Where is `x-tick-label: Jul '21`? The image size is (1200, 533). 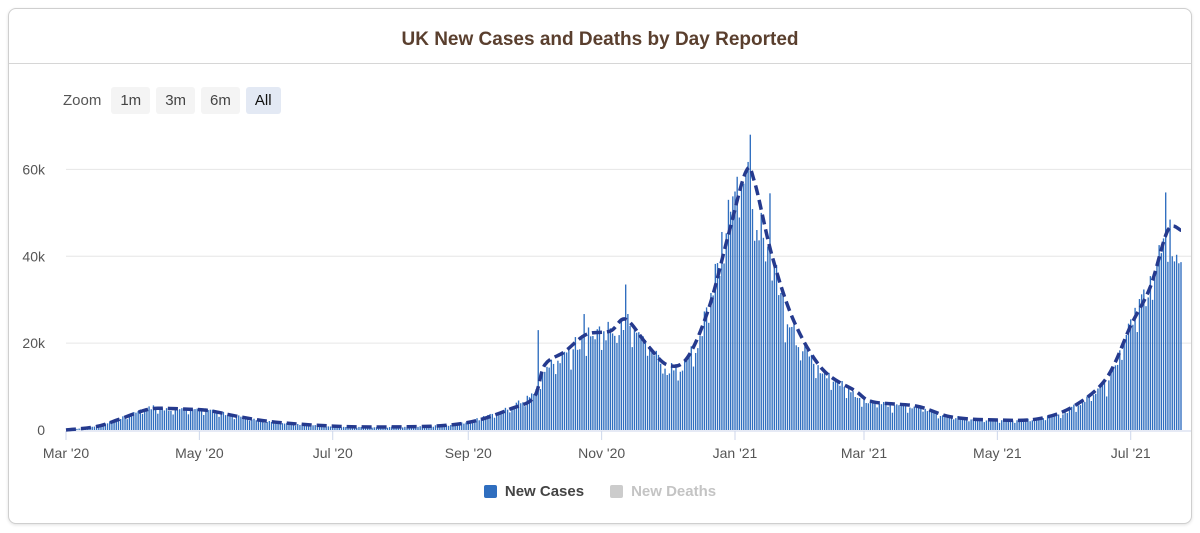
x-tick-label: Jul '21 is located at coordinates (1131, 453).